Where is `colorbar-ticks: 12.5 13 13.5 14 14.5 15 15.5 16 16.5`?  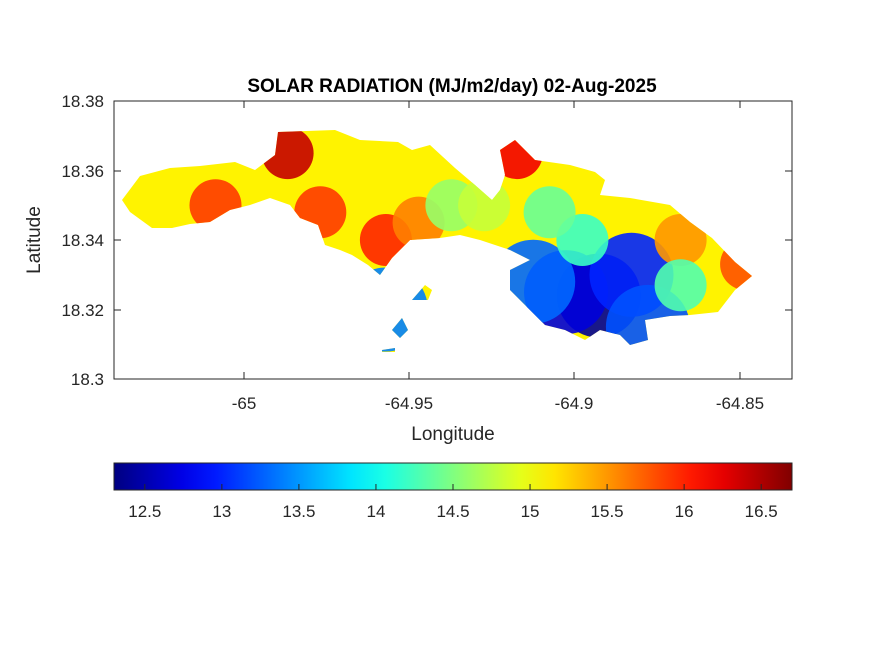
colorbar-ticks: 12.5 13 13.5 14 14.5 15 15.5 16 16.5 is located at coordinates (453, 502).